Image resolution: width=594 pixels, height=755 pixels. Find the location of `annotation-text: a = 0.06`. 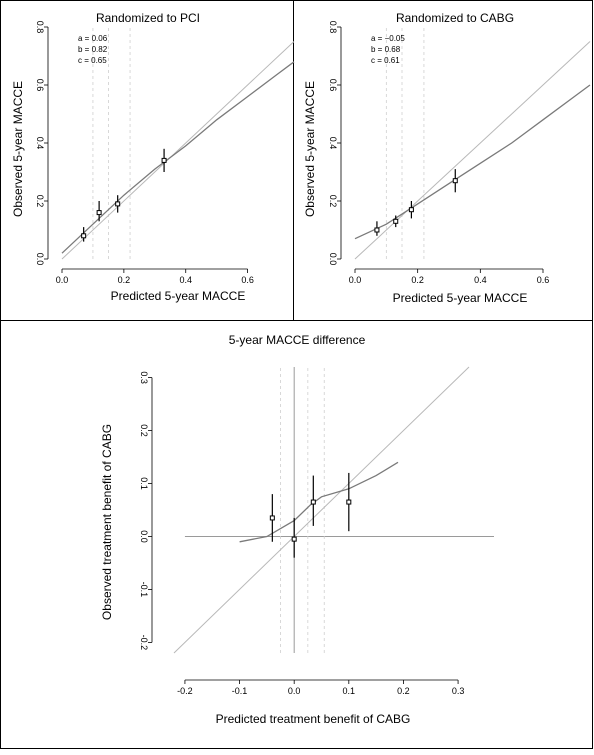

annotation-text: a = 0.06 is located at coordinates (93, 38).